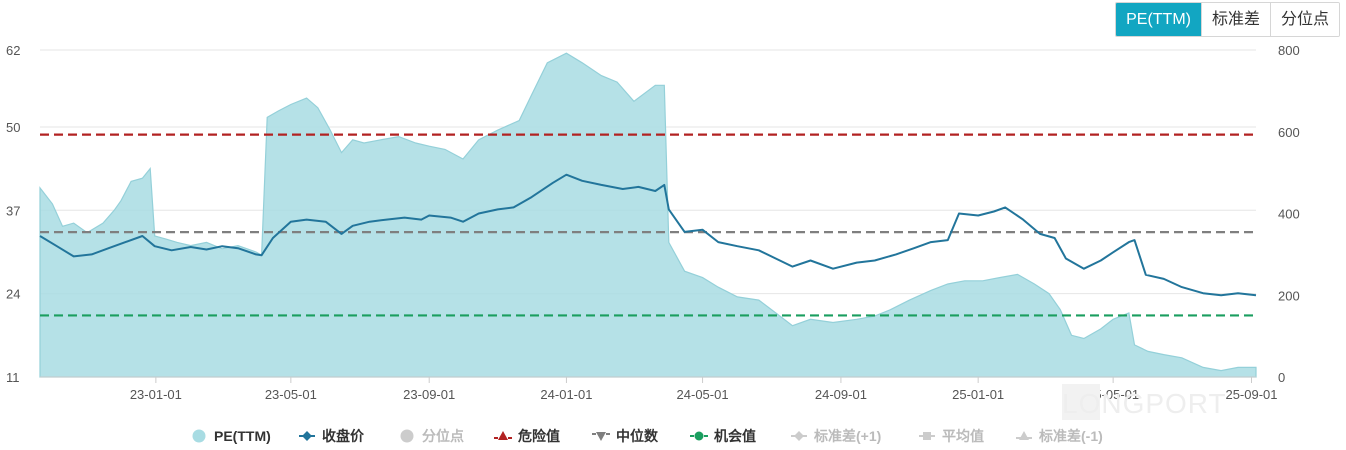 This screenshot has height=450, width=1346. Describe the element at coordinates (1235, 19) in the screenshot. I see `tab-std-dev: 标准差` at that location.